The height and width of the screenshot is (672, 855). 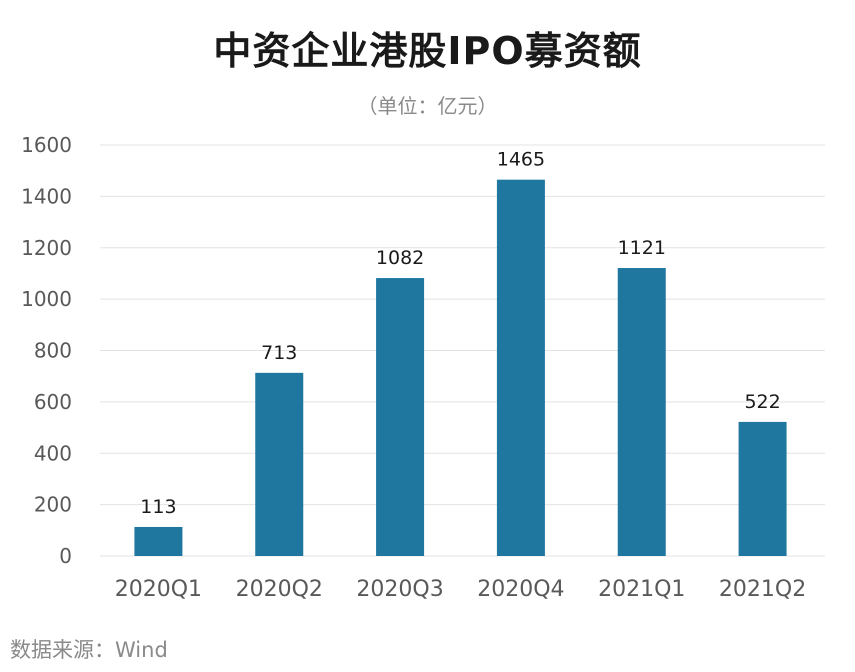 What do you see at coordinates (279, 353) in the screenshot?
I see `data-label: 713` at bounding box center [279, 353].